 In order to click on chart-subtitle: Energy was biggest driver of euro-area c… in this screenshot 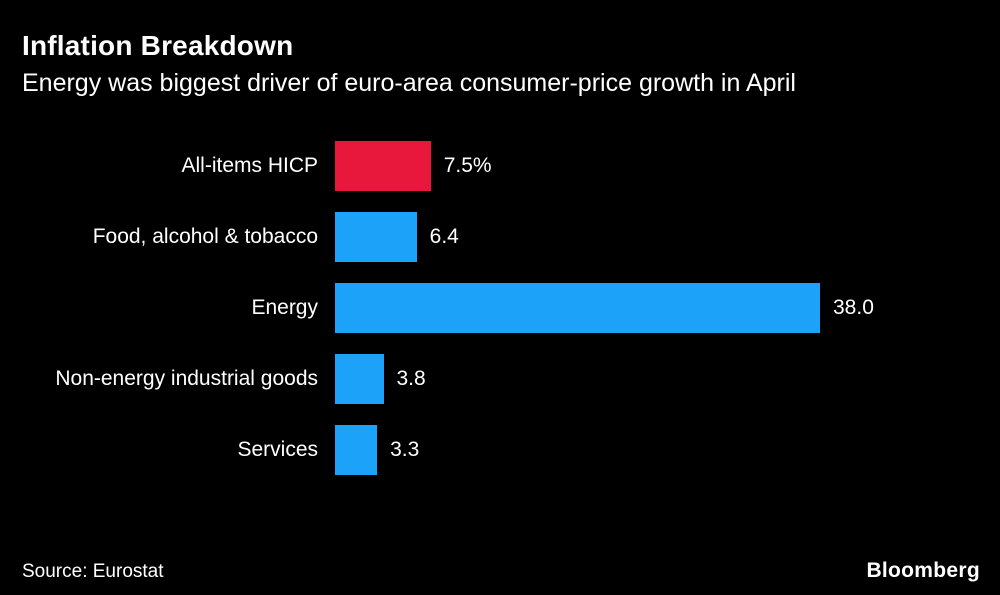, I will do `click(409, 83)`.